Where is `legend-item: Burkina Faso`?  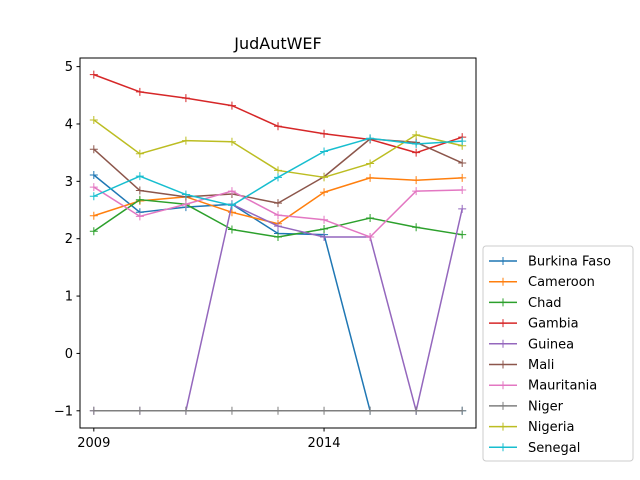 legend-item: Burkina Faso is located at coordinates (550, 262).